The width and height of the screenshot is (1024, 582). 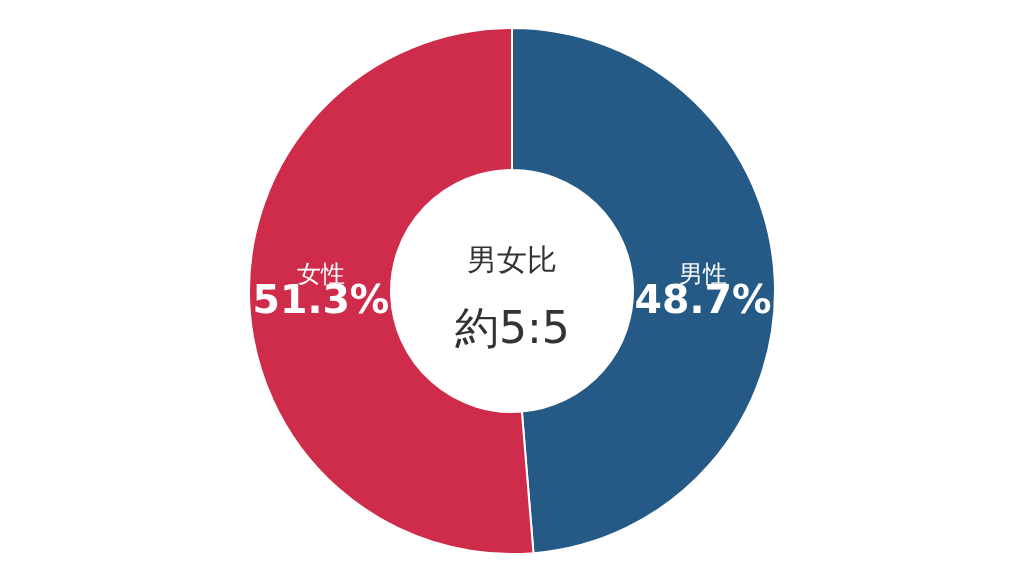 What do you see at coordinates (512, 327) in the screenshot?
I see `text: 約5:5` at bounding box center [512, 327].